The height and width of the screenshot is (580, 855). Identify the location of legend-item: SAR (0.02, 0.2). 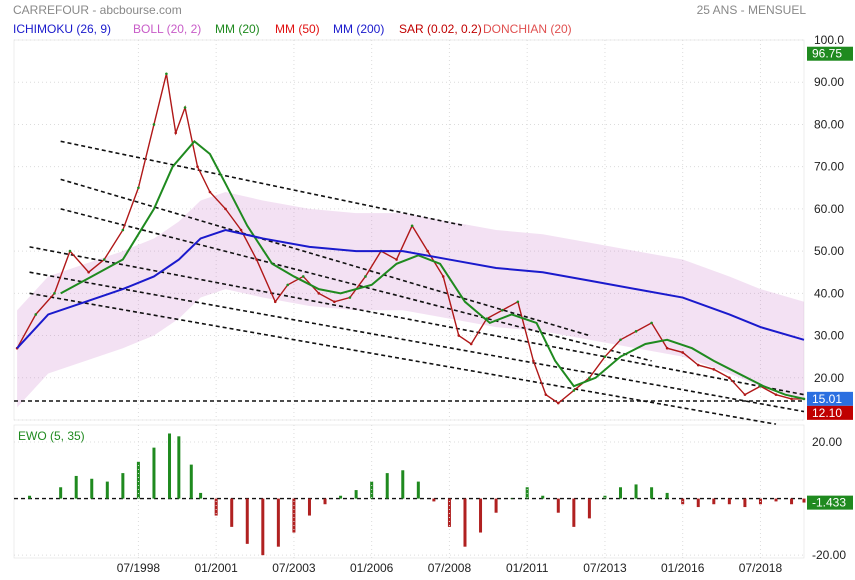
(440, 29).